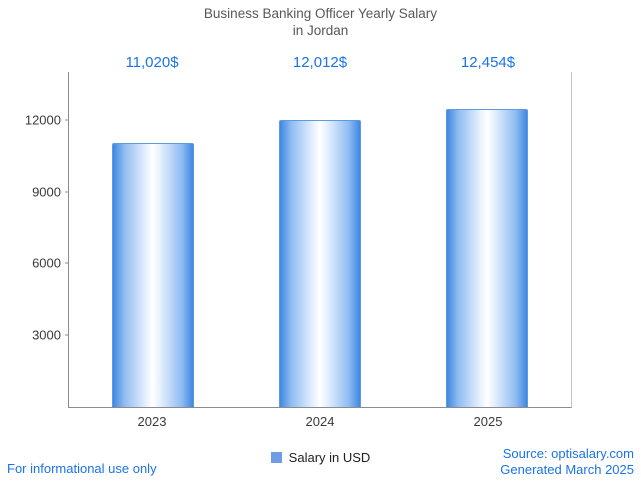  I want to click on bar-2023, so click(152, 275).